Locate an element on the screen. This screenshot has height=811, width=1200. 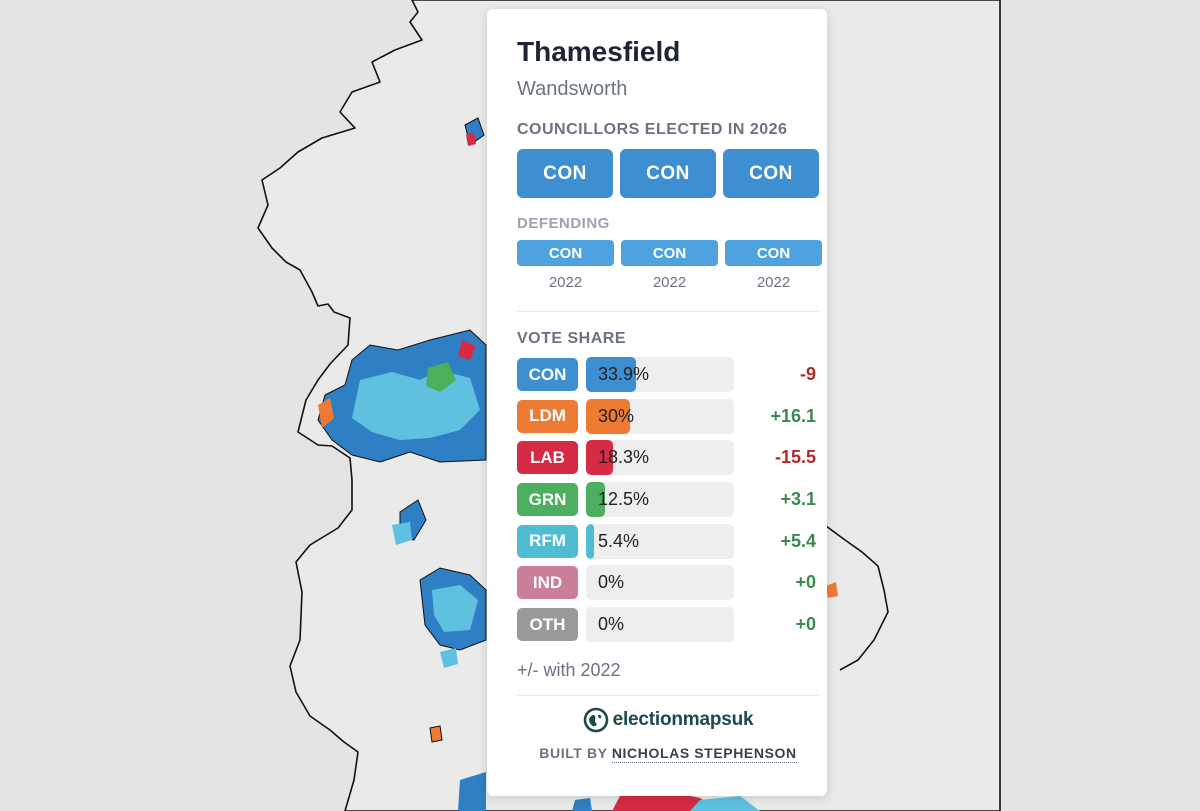
share-bar-track: 5.4% is located at coordinates (660, 541).